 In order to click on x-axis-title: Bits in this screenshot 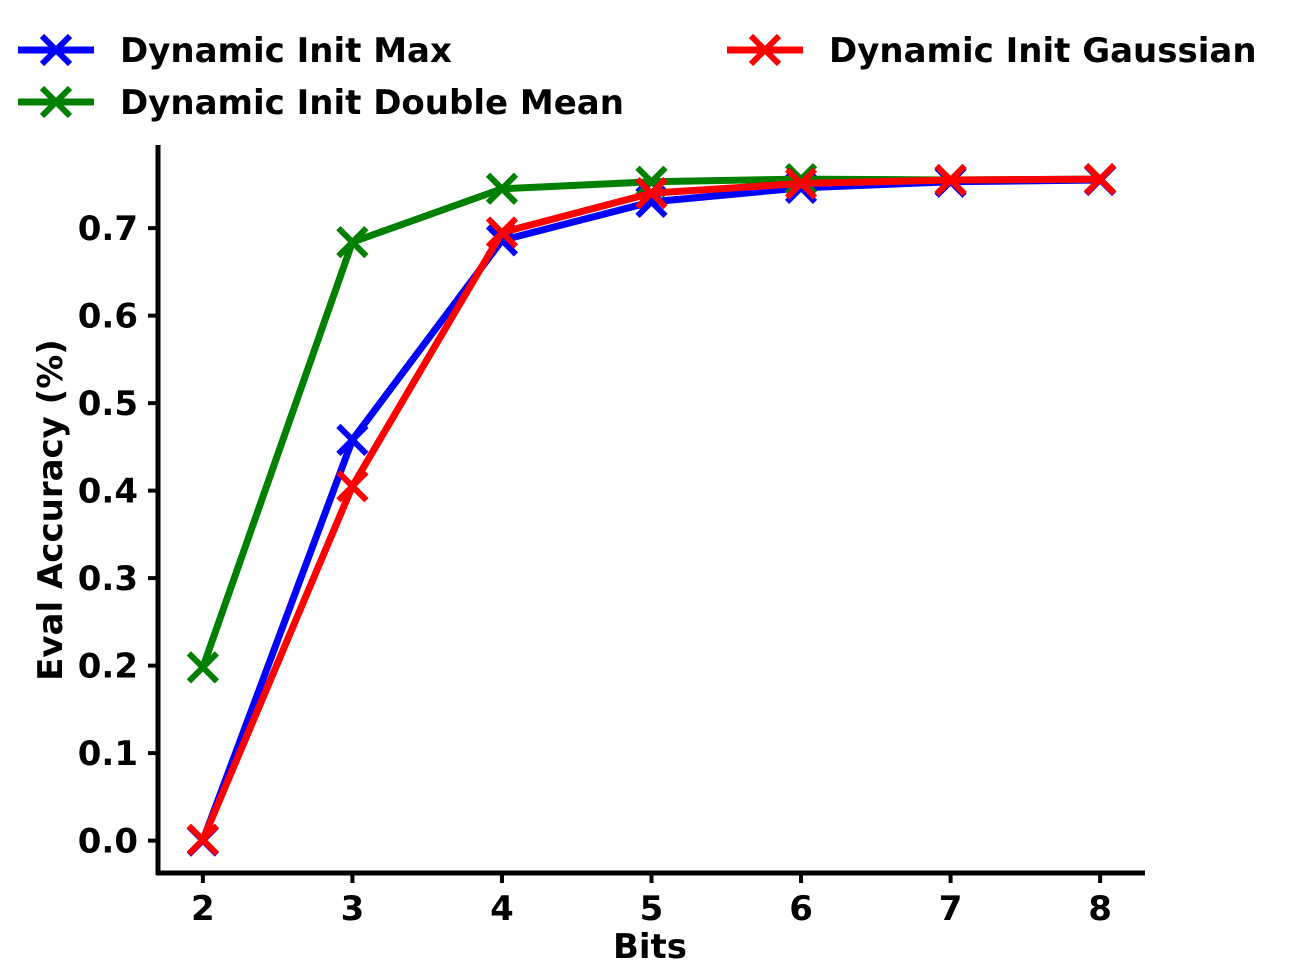, I will do `click(650, 947)`.